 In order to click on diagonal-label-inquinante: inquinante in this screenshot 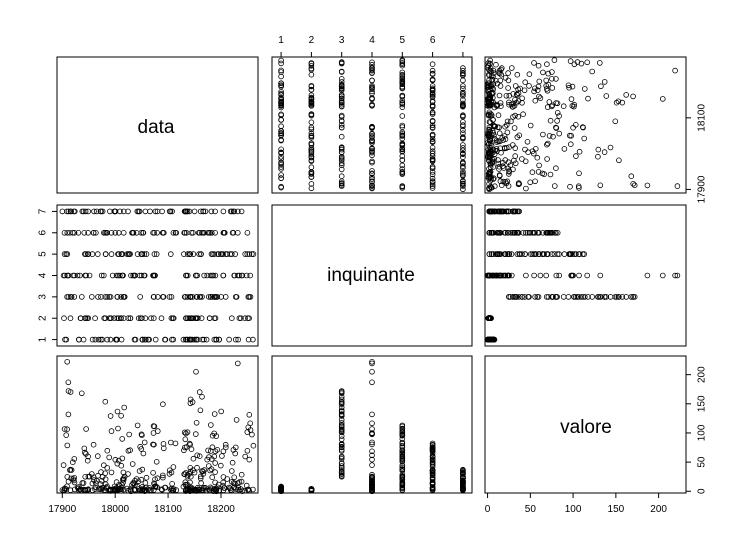, I will do `click(371, 275)`.